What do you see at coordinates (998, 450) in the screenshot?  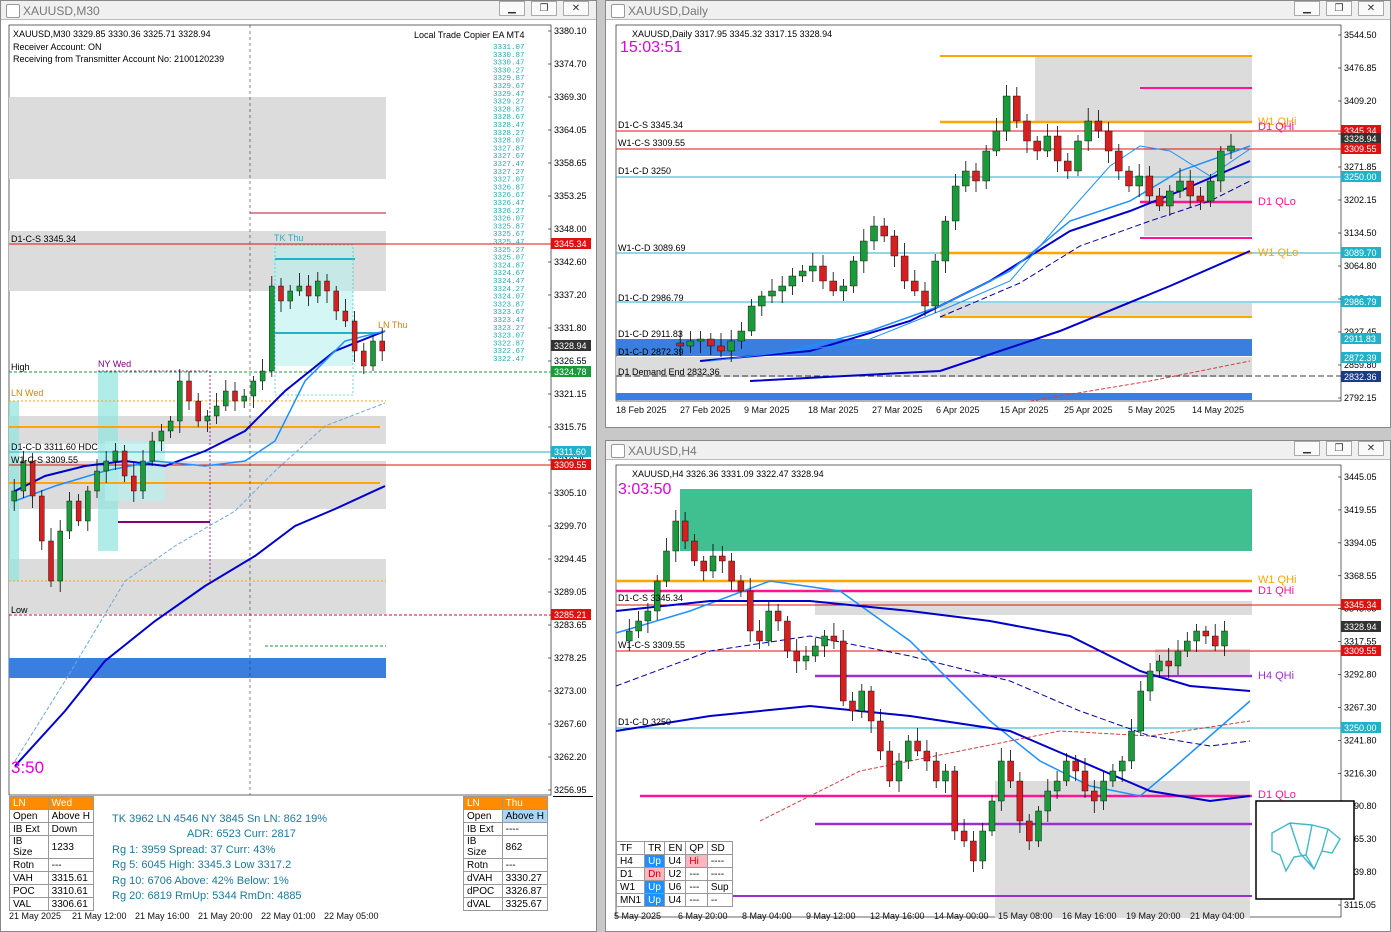 I see `window-h4-titlebar: XAUUSD,H4 ▁ ❐ ✕` at bounding box center [998, 450].